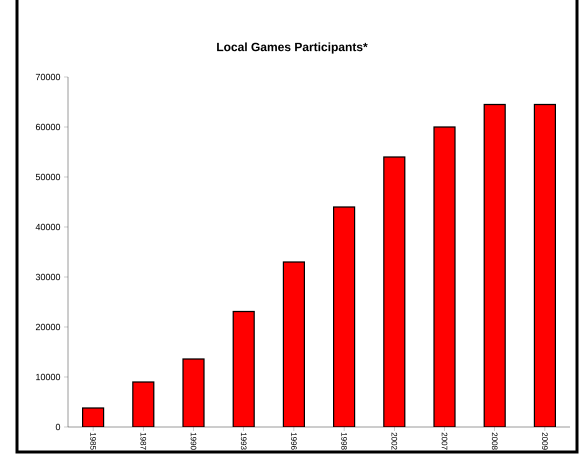  What do you see at coordinates (344, 441) in the screenshot?
I see `x-tick-label: 1998` at bounding box center [344, 441].